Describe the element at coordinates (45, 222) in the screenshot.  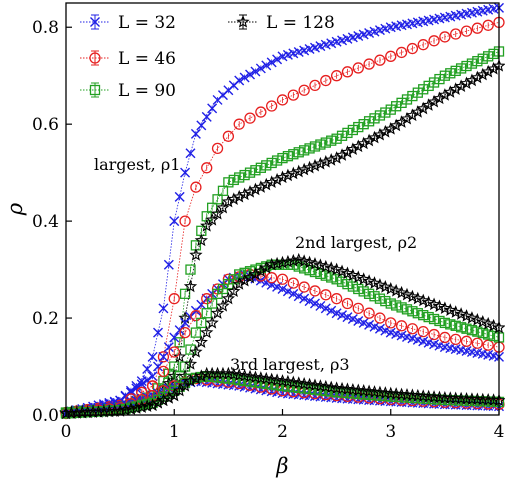
I see `y-tick-label: 0.4` at that location.